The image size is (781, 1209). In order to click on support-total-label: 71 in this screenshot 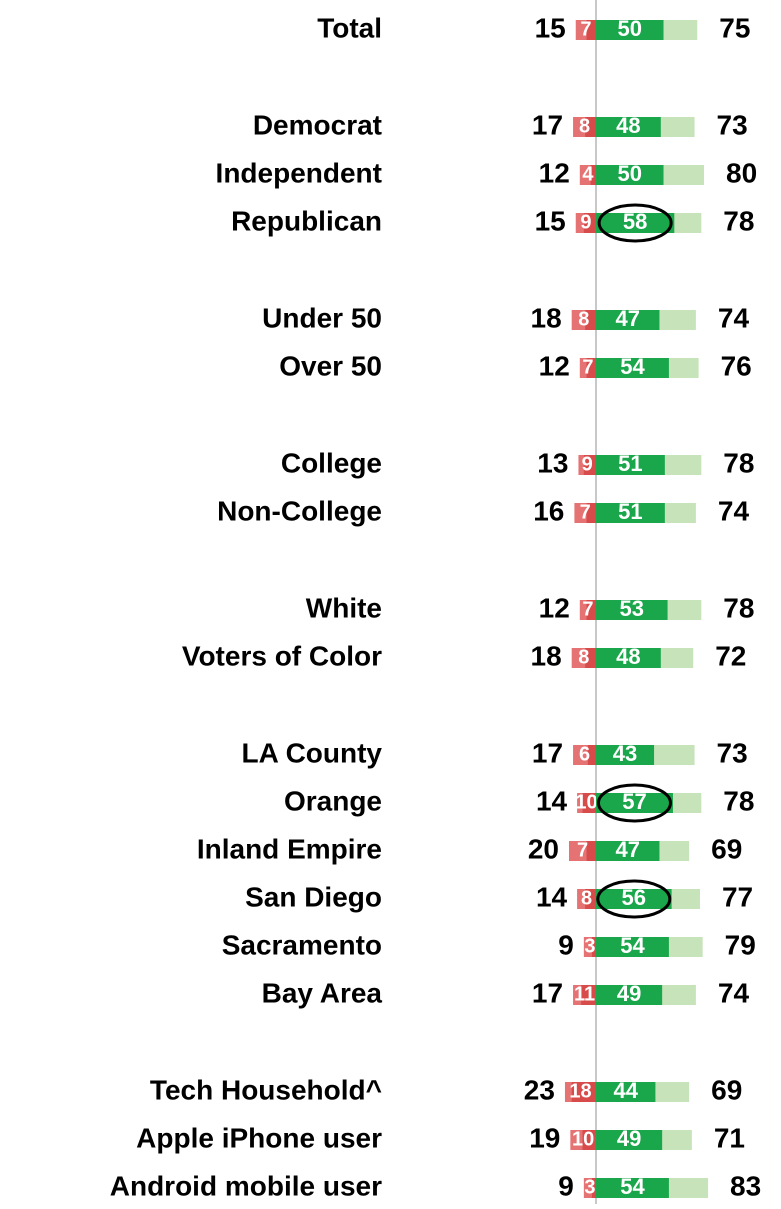, I will do `click(729, 1137)`.